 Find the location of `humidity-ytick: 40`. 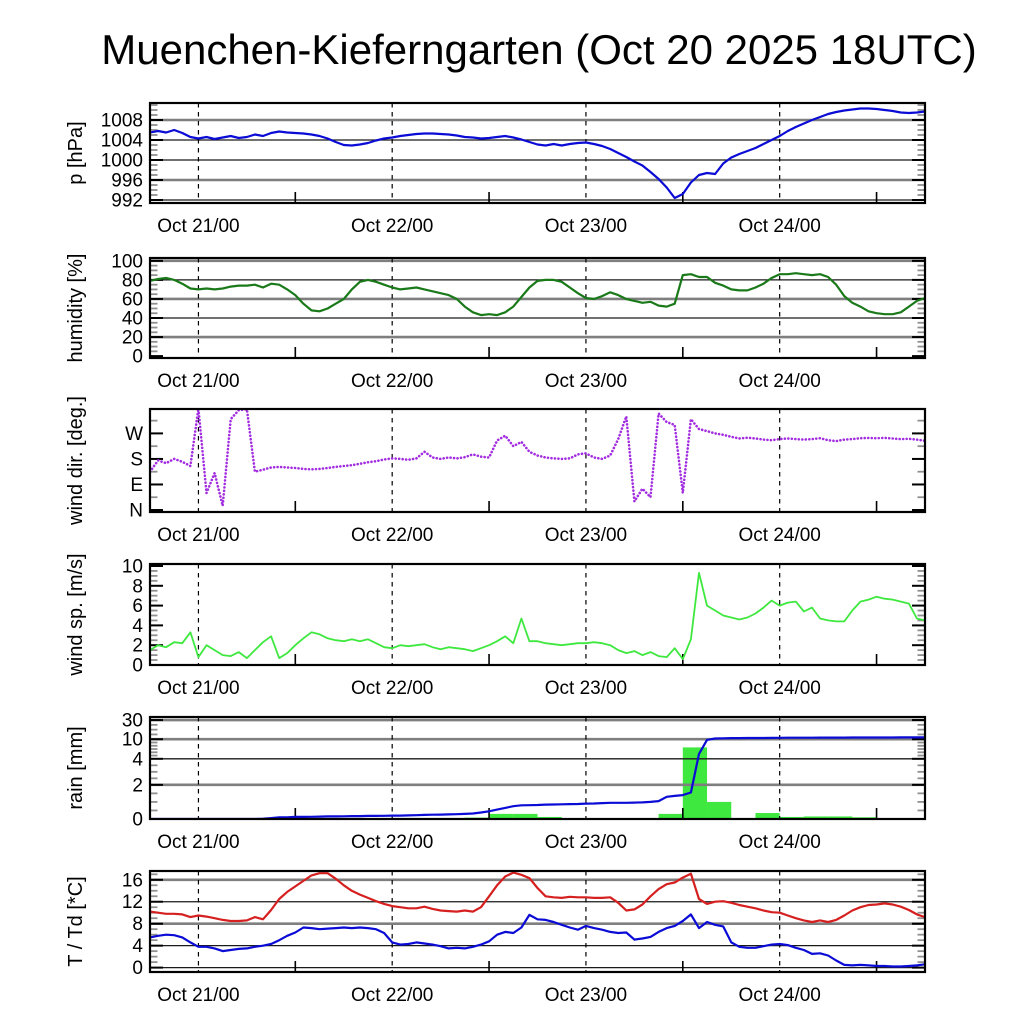

humidity-ytick: 40 is located at coordinates (132, 319).